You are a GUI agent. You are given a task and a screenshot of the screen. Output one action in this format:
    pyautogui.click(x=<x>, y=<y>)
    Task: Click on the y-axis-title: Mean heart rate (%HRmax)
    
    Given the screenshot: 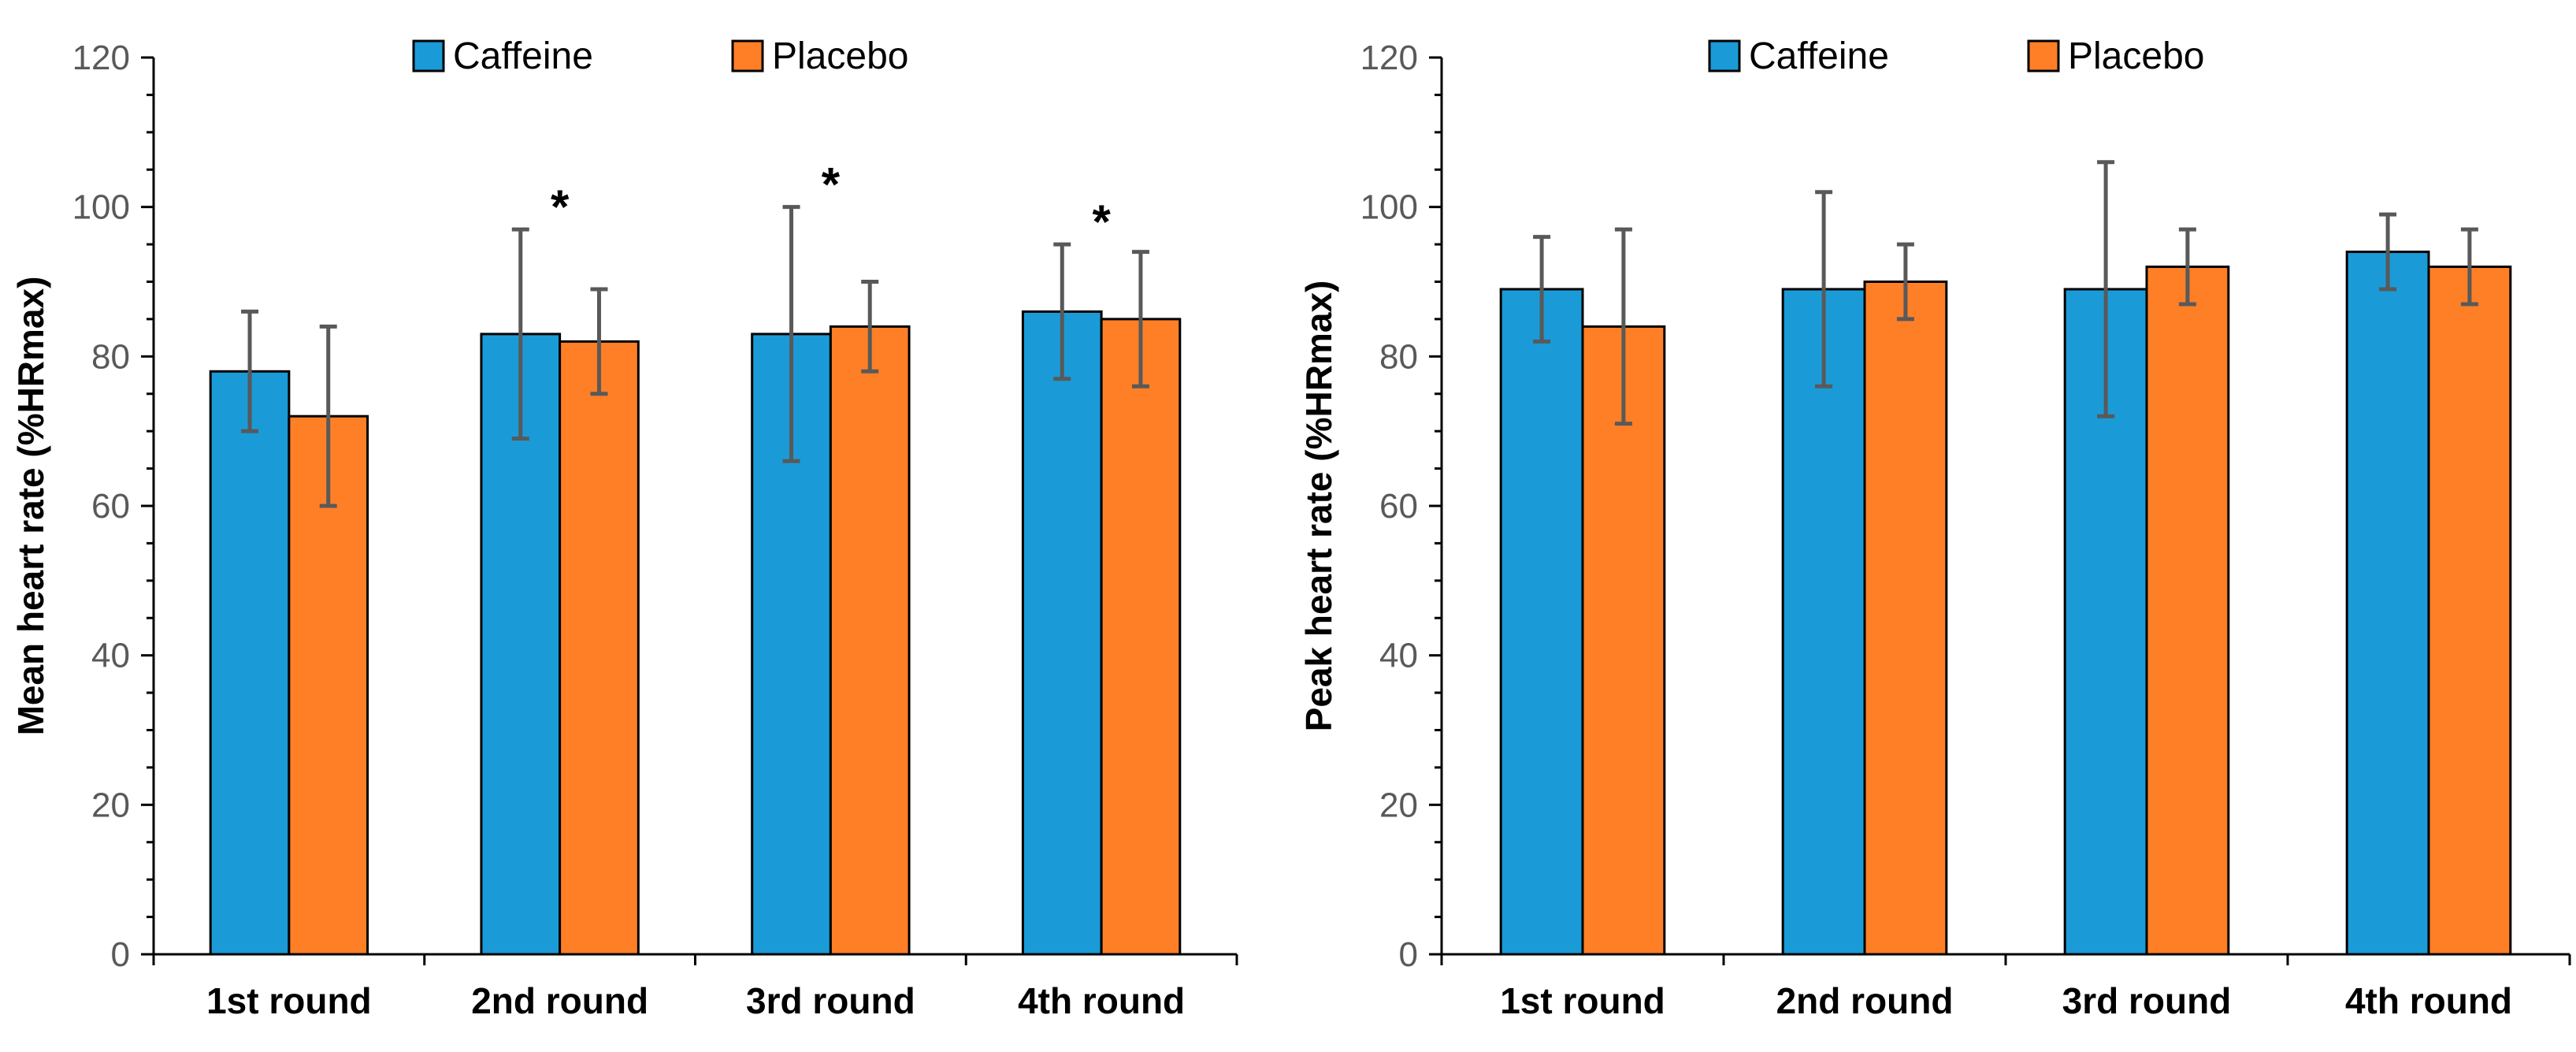 What is the action you would take?
    pyautogui.click(x=30, y=506)
    